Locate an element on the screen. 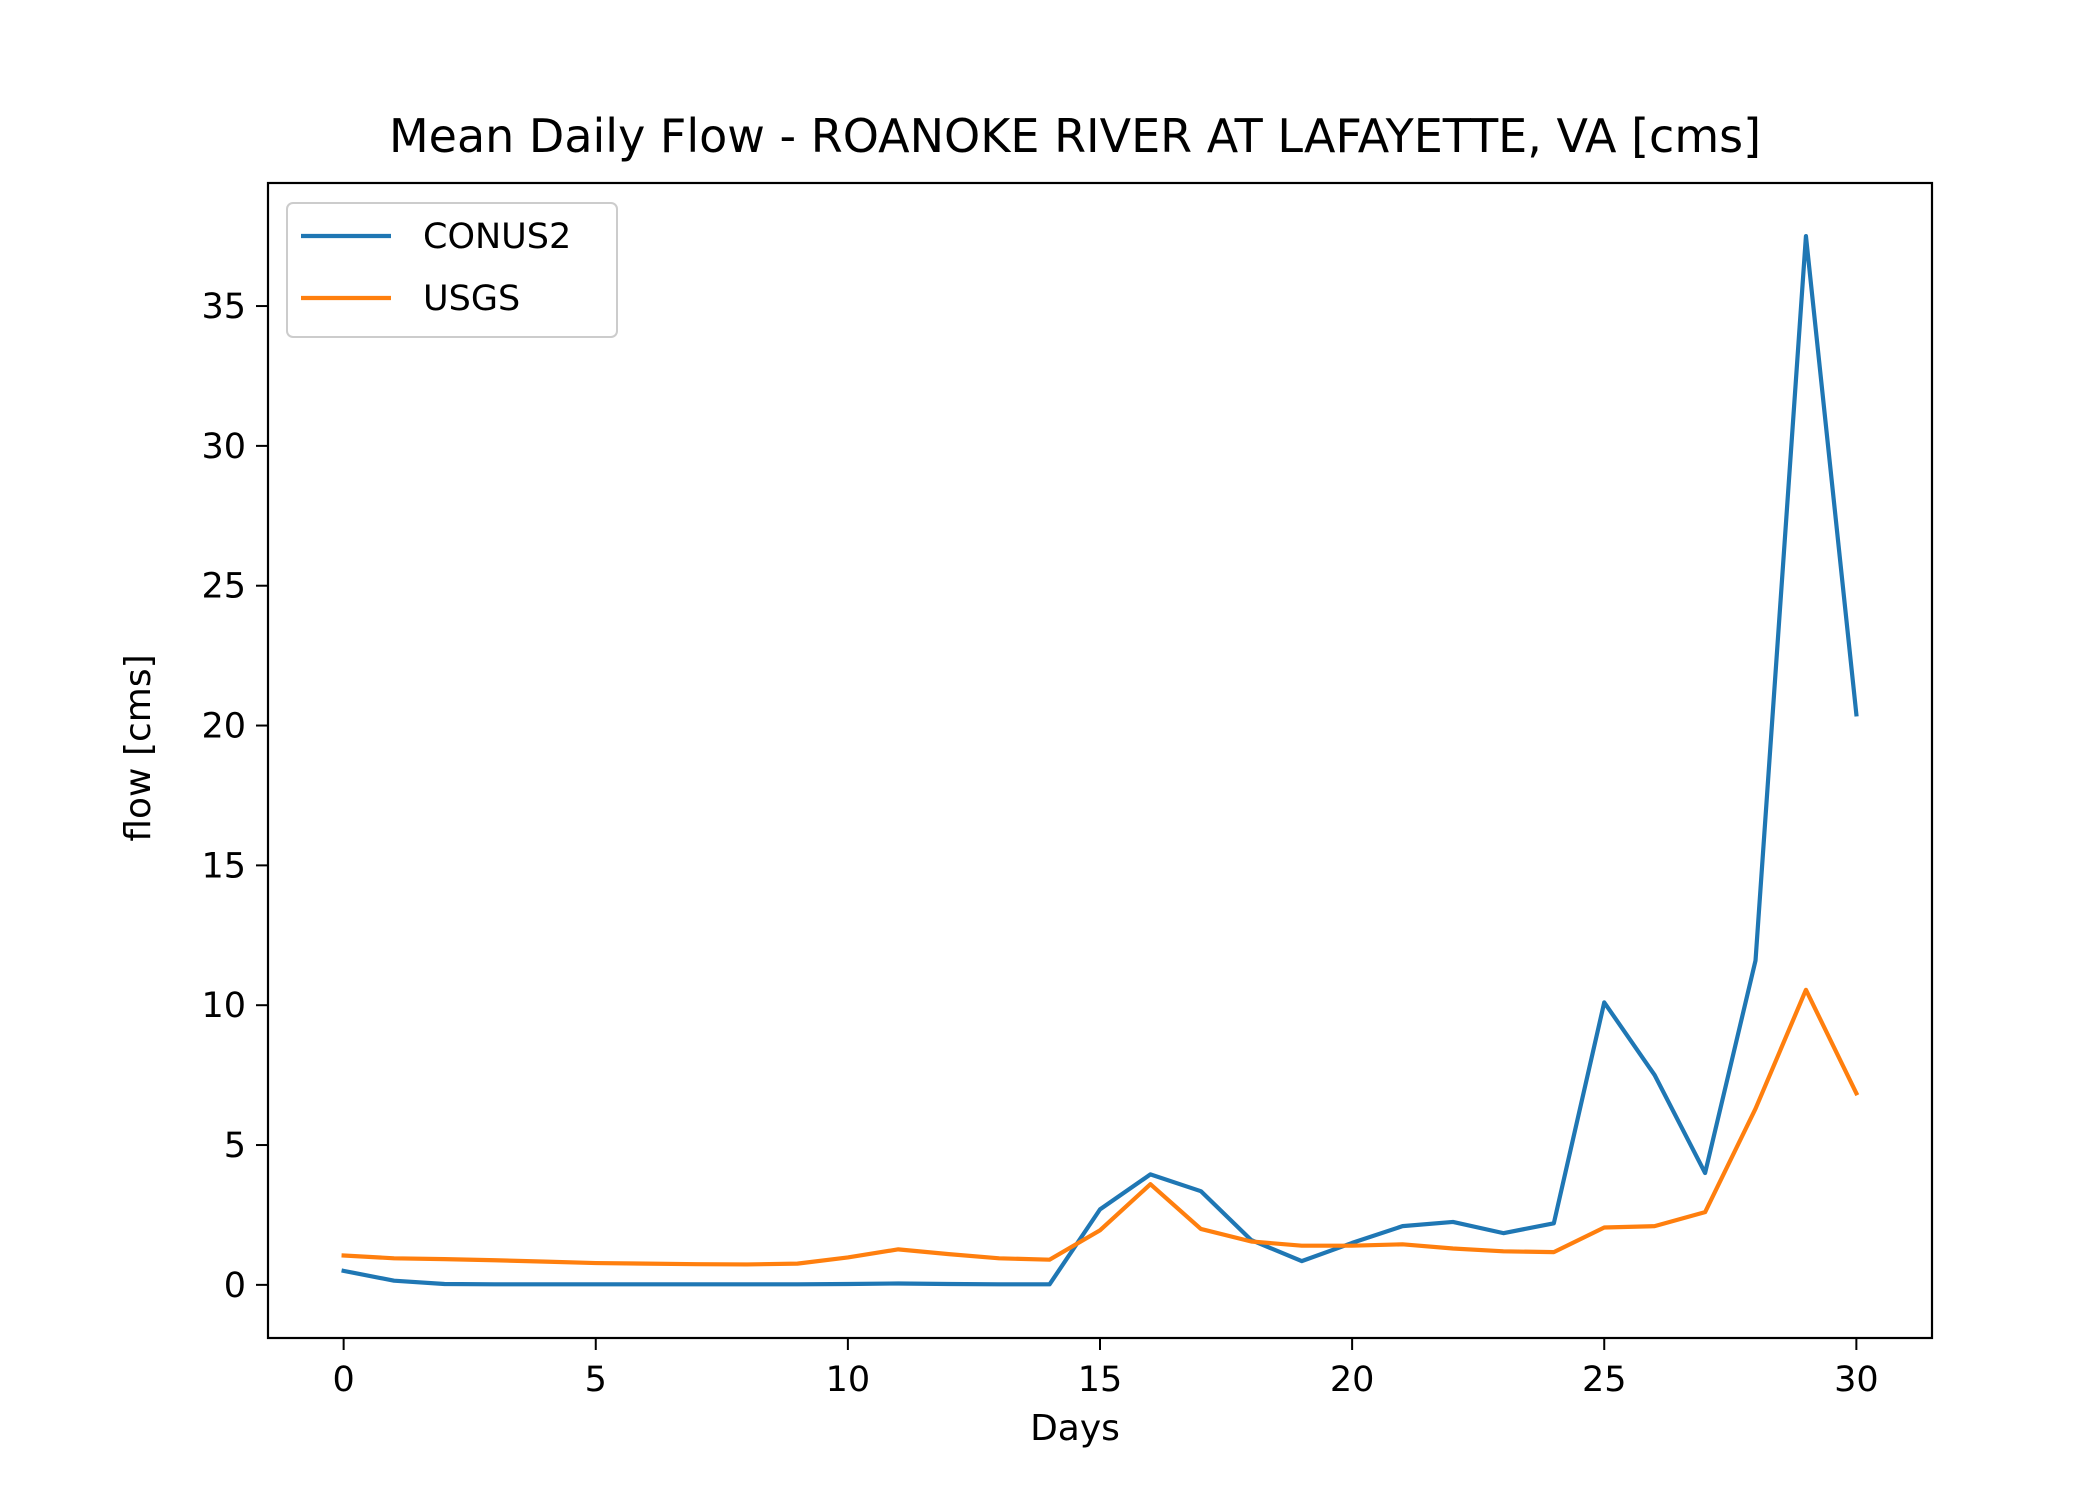  y-tick-label-30: 30 is located at coordinates (223, 447).